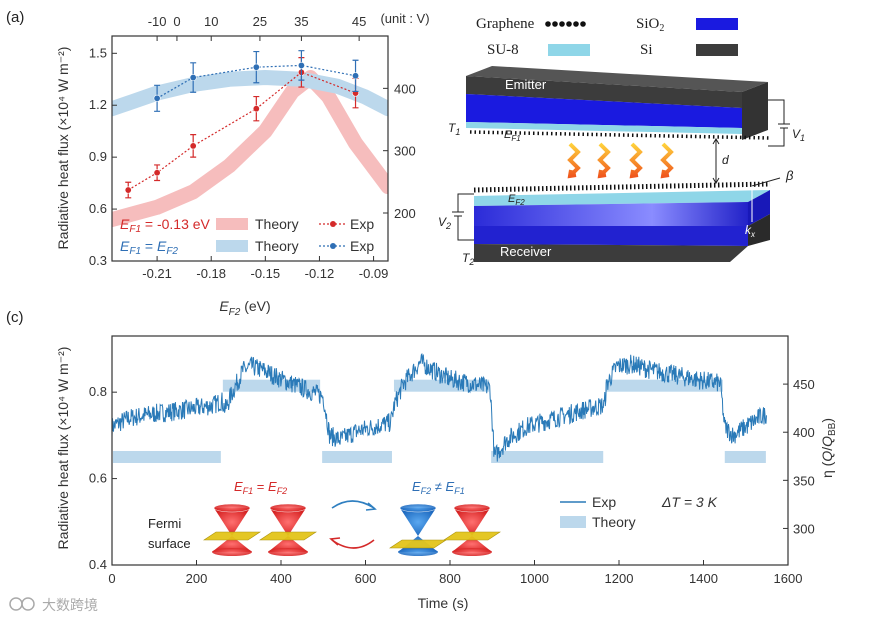 The height and width of the screenshot is (628, 875). I want to click on x-tick-label: -0.09, so click(374, 273).